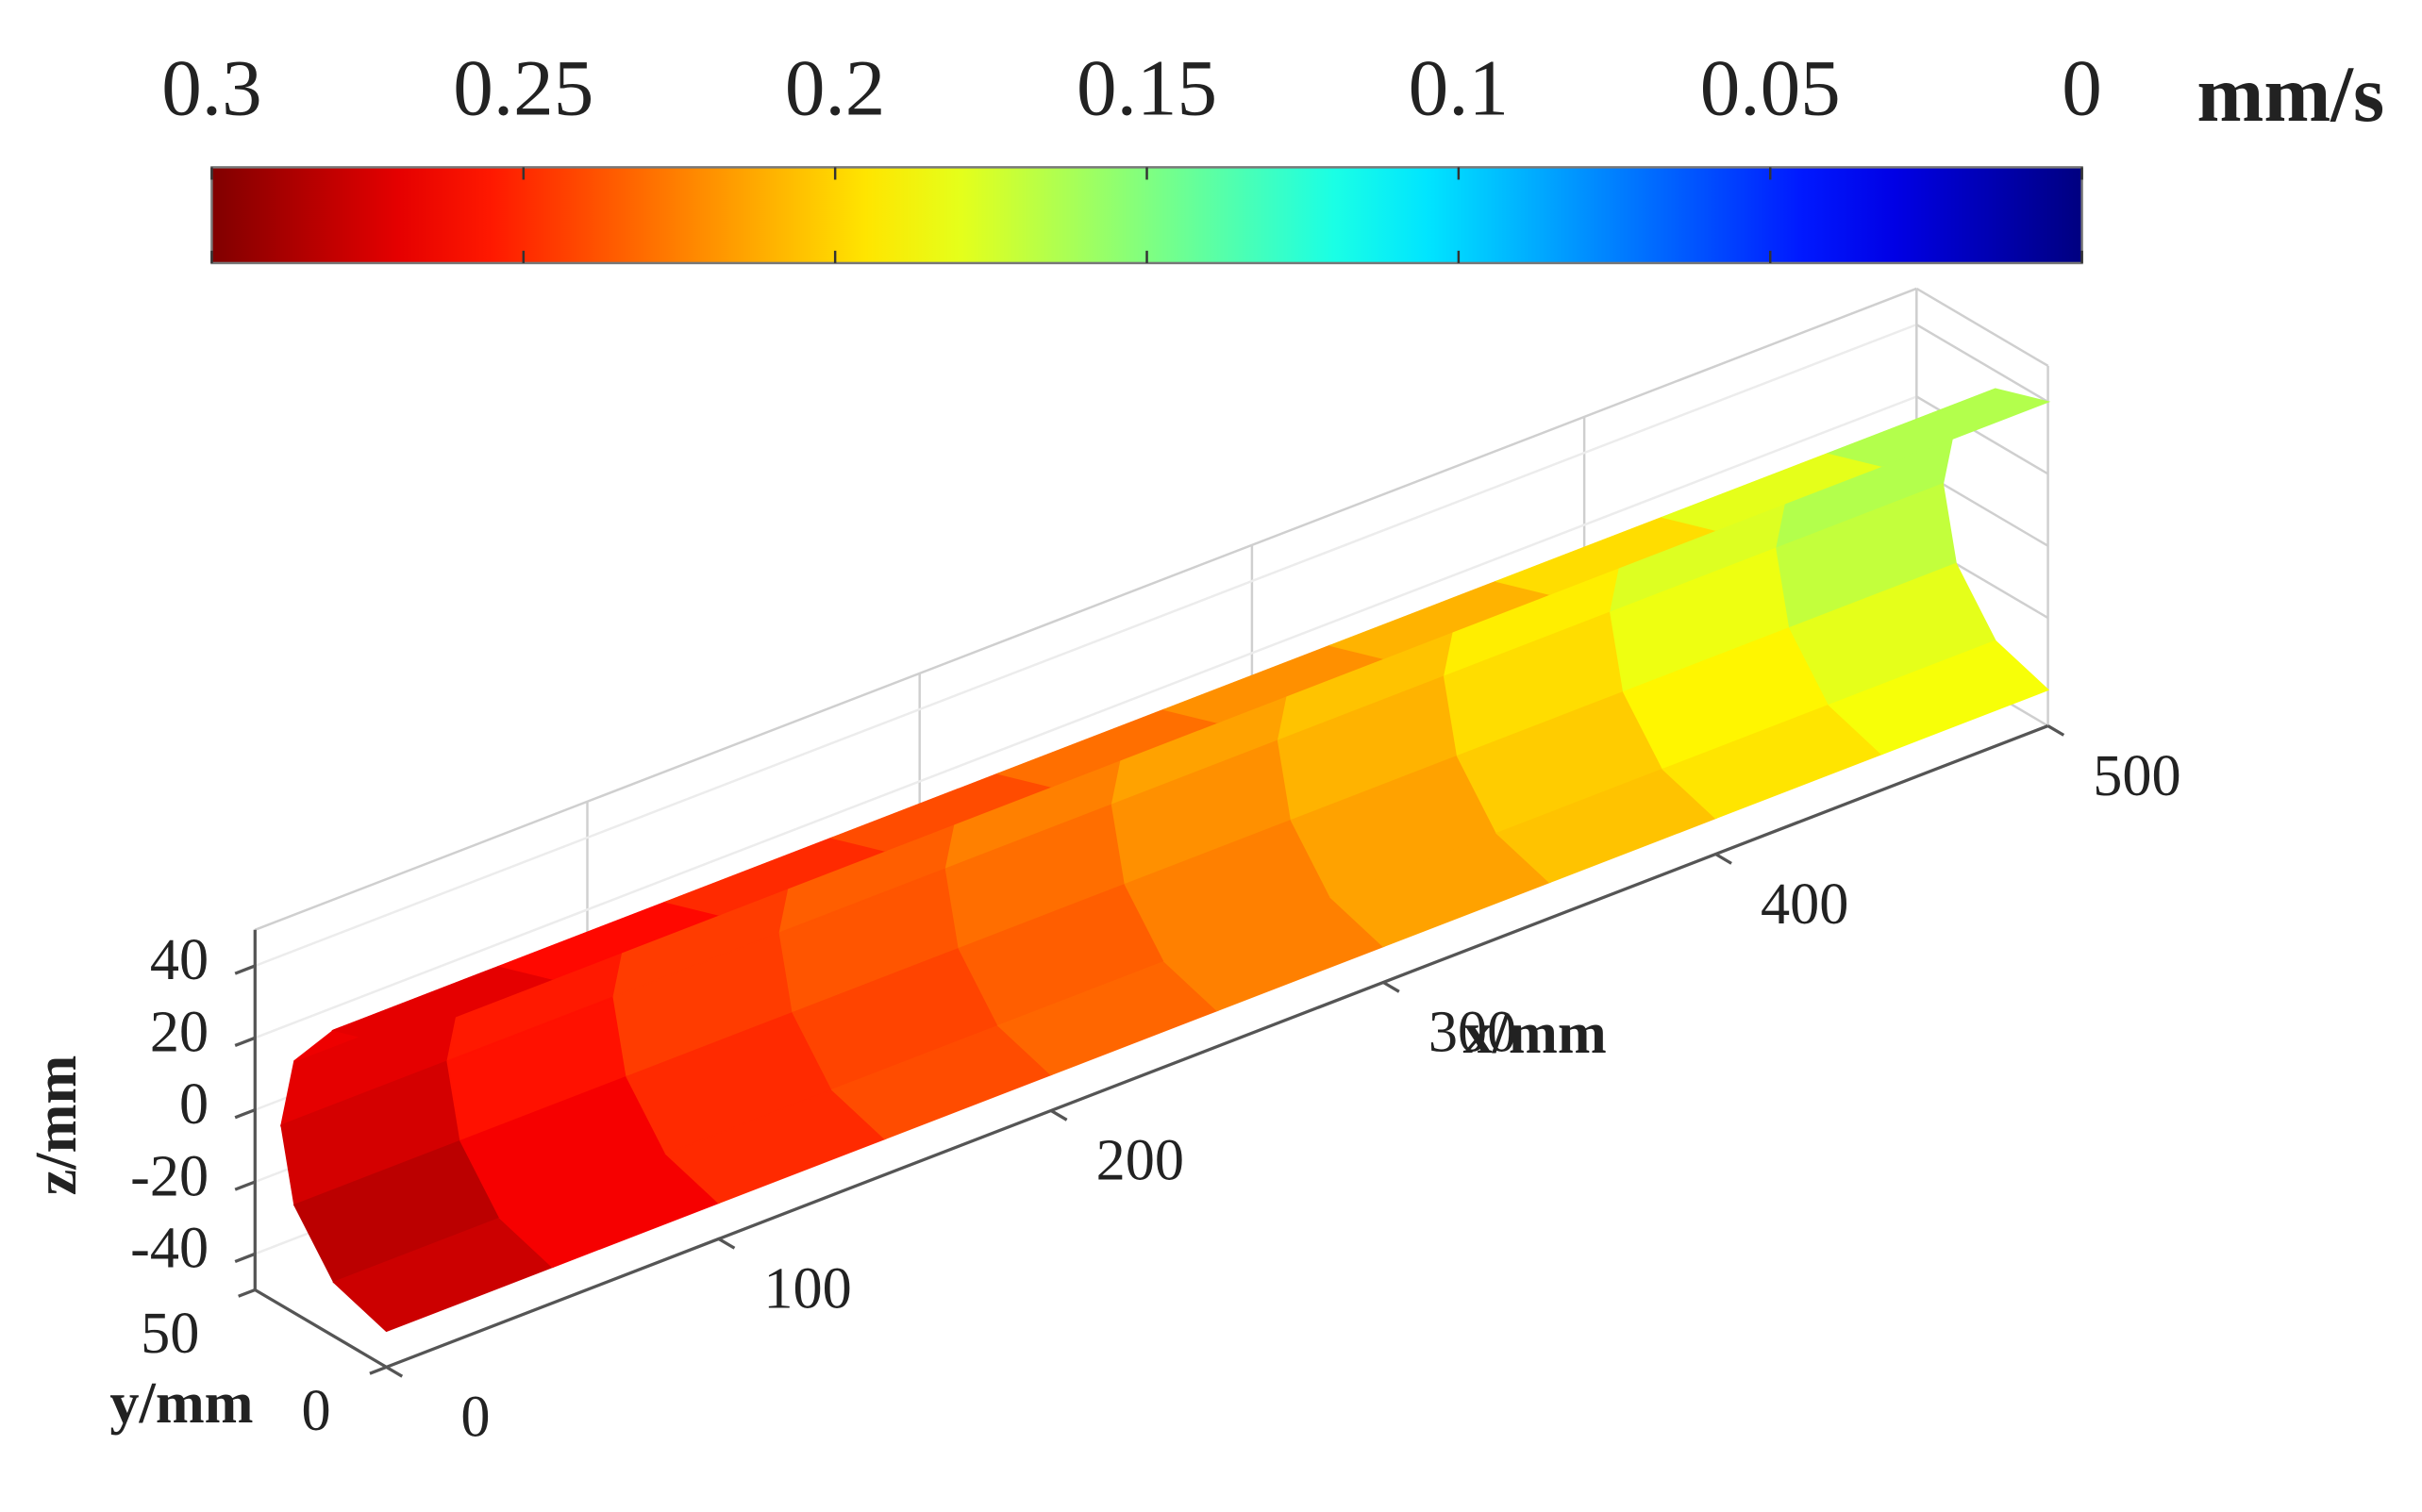  Describe the element at coordinates (321, 1328) in the screenshot. I see `y-axis` at that location.